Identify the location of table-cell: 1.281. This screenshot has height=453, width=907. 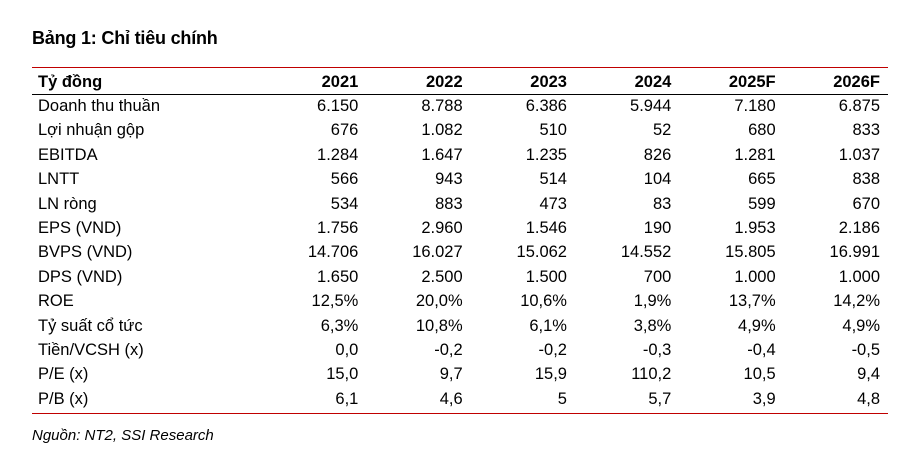
(755, 154).